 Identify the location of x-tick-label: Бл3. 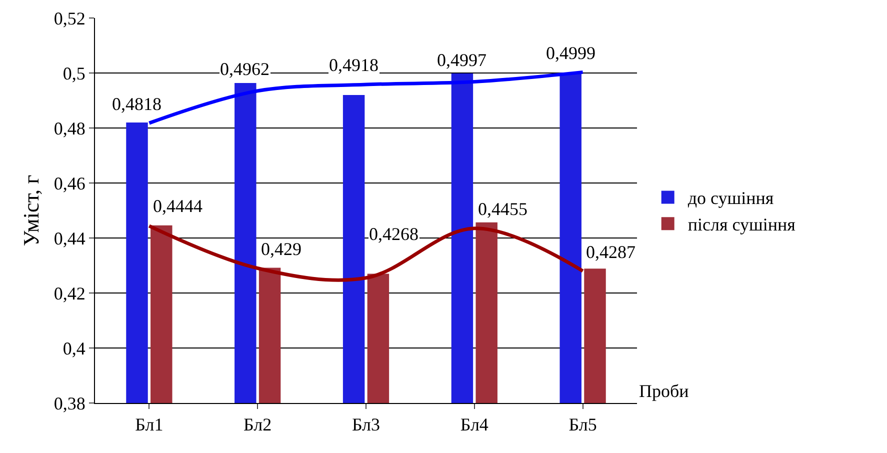
(366, 424).